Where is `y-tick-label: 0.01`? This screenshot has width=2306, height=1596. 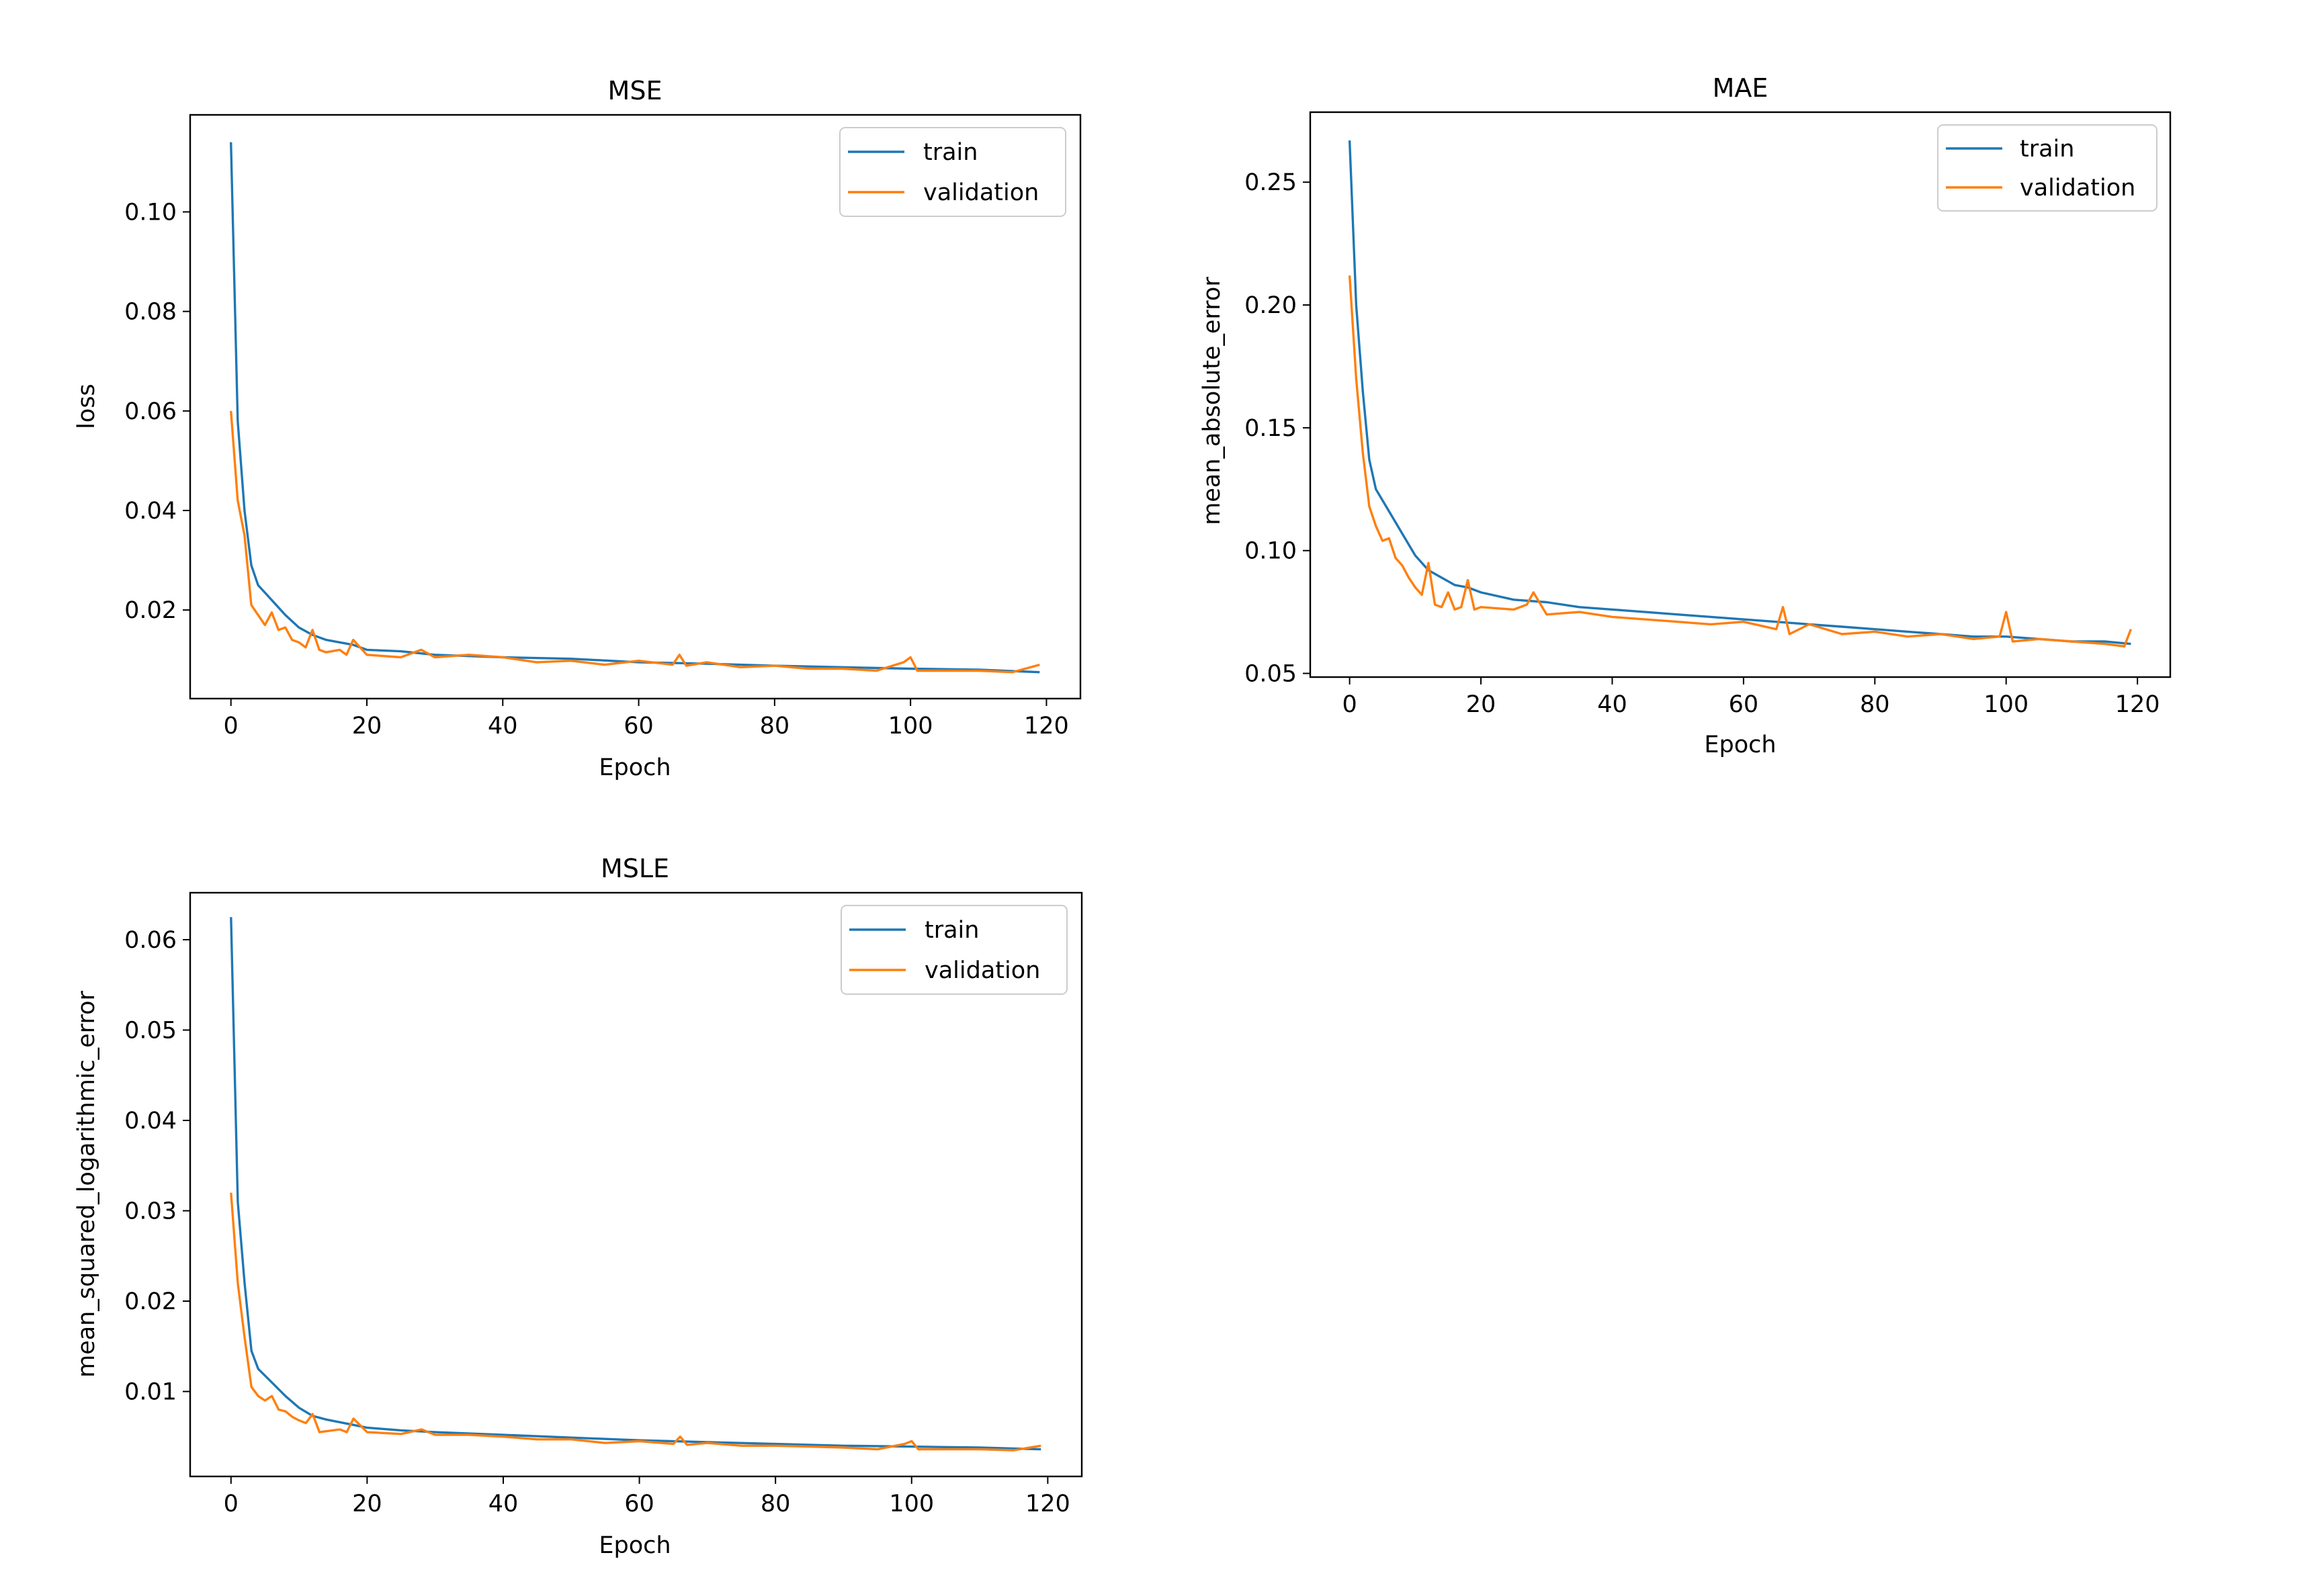
y-tick-label: 0.01 is located at coordinates (150, 1393).